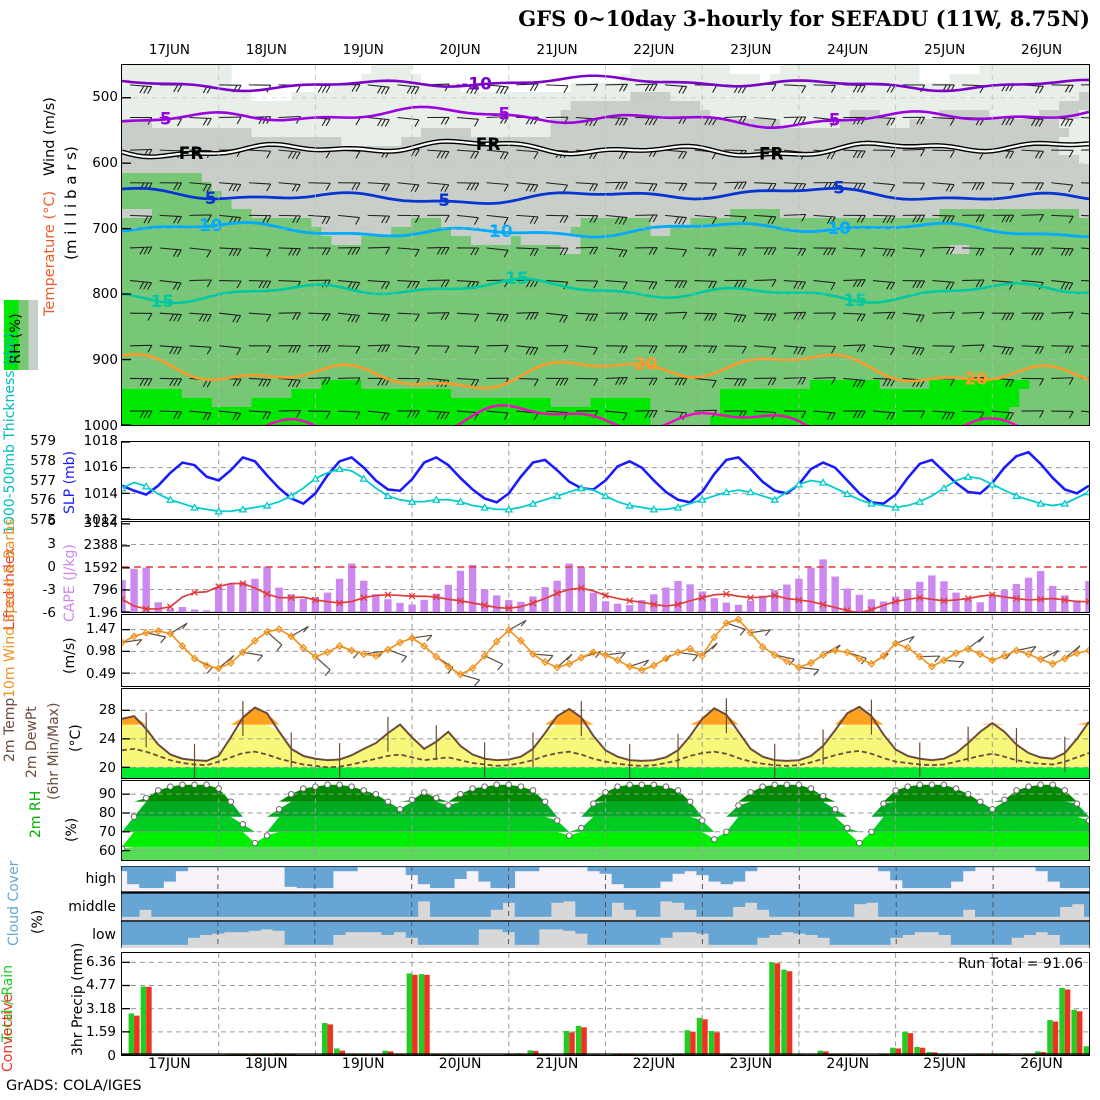 Image resolution: width=1100 pixels, height=1100 pixels. What do you see at coordinates (49, 590) in the screenshot?
I see `axis-tick-label: -3` at bounding box center [49, 590].